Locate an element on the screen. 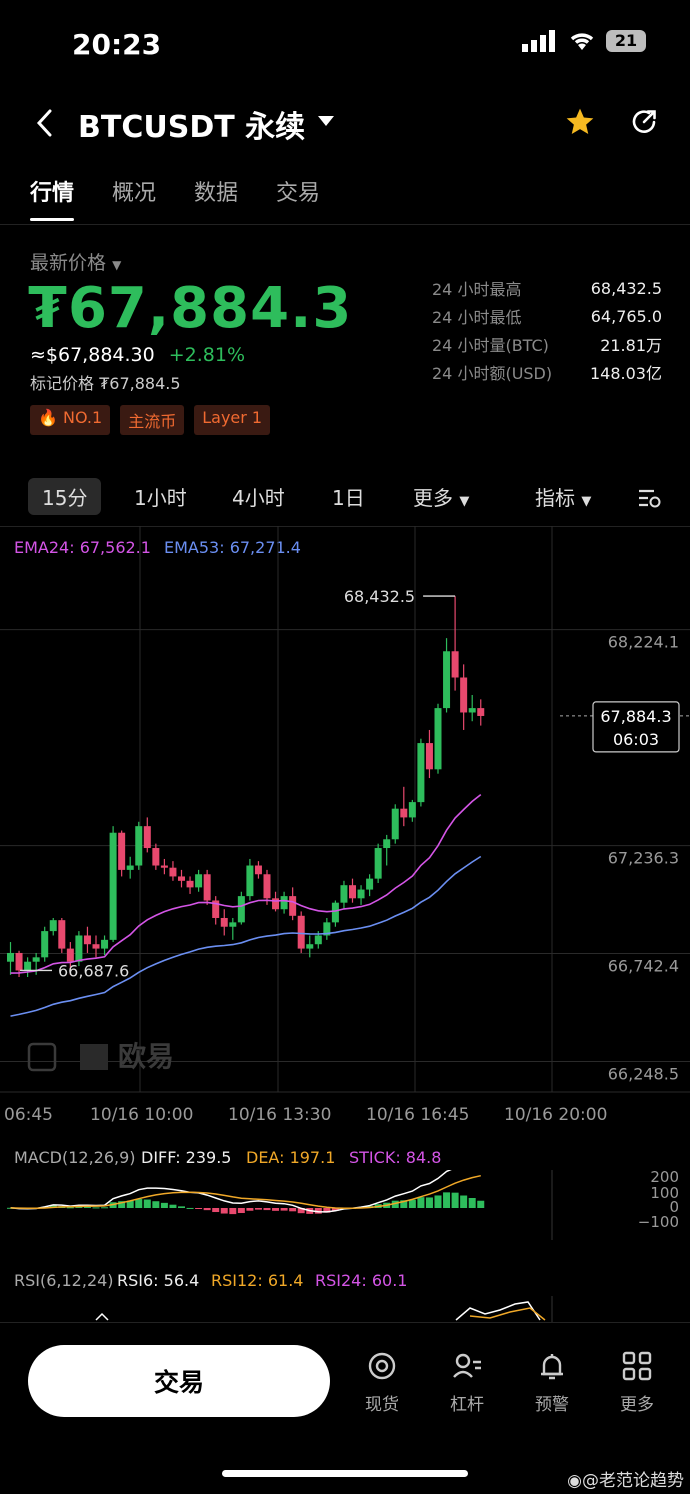  timeframe-1d: 1日 is located at coordinates (348, 498).